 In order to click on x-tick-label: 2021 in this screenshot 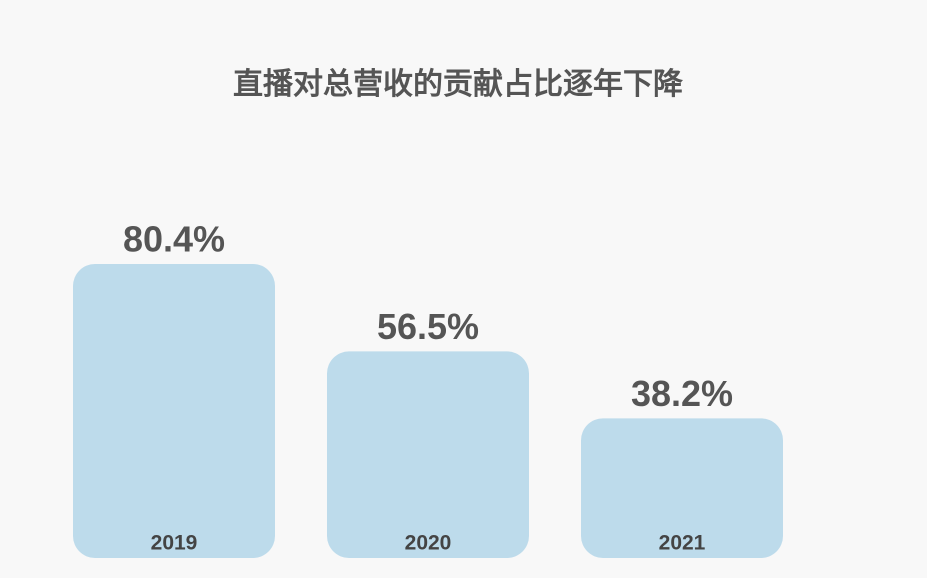, I will do `click(682, 543)`.